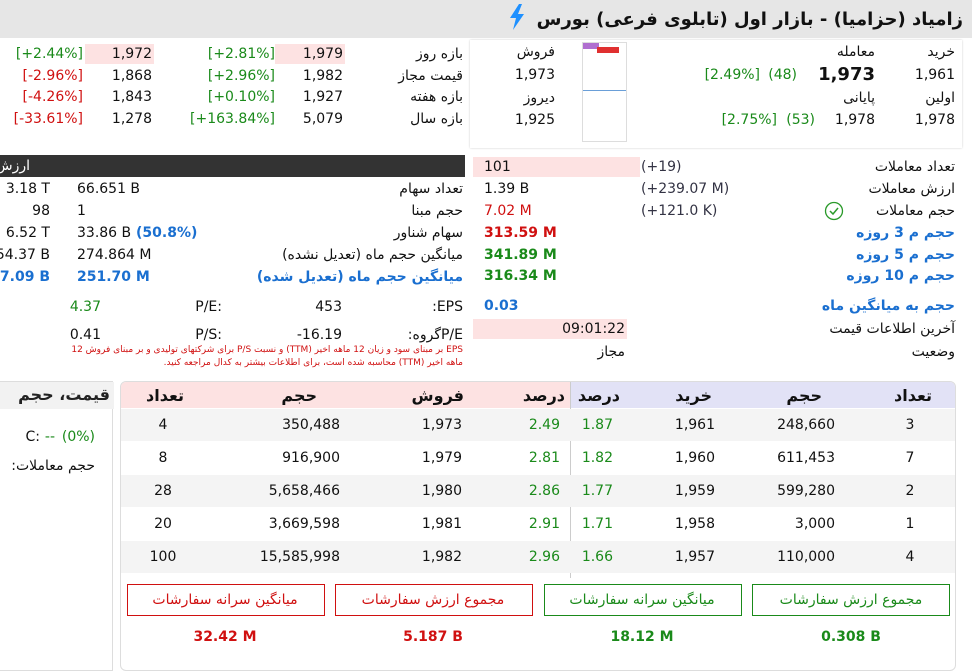 Image resolution: width=972 pixels, height=671 pixels. I want to click on info-label: میانگین حجم ماه (تعدیل نشده), so click(372, 255).